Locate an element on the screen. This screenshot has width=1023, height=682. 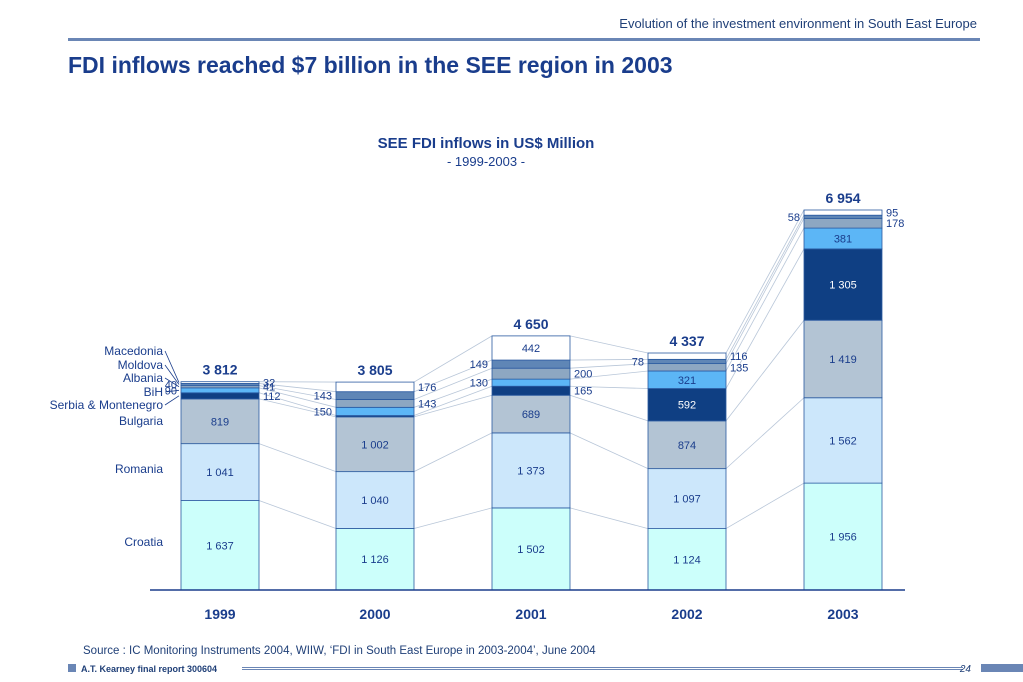
data-label-croatia-2000: 1 126 is located at coordinates (375, 560).